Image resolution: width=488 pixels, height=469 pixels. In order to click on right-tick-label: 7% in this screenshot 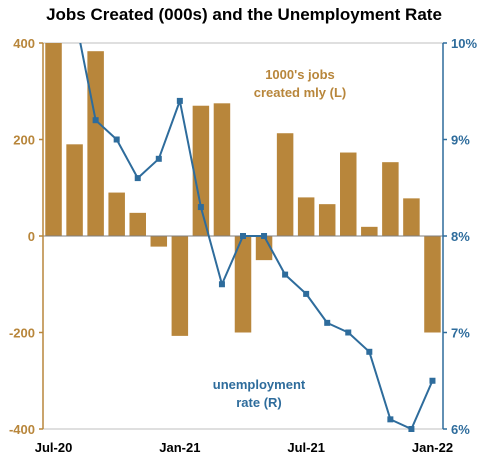, I will do `click(460, 333)`.